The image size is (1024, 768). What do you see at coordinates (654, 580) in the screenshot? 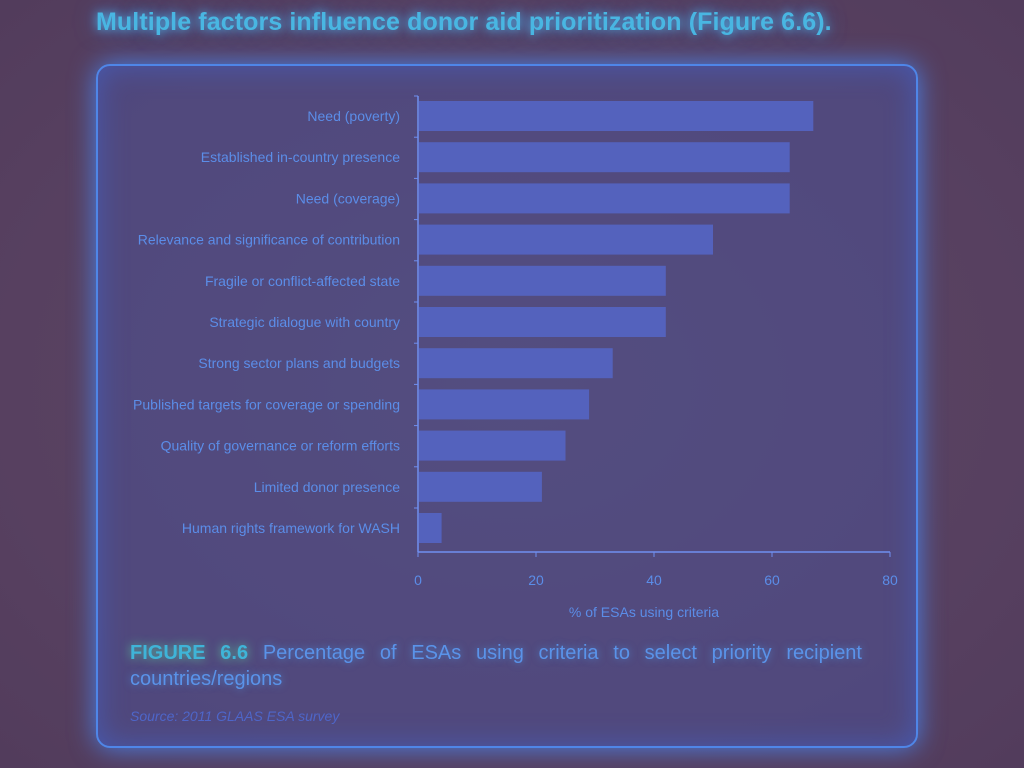
I see `x-tick-label: 40` at bounding box center [654, 580].